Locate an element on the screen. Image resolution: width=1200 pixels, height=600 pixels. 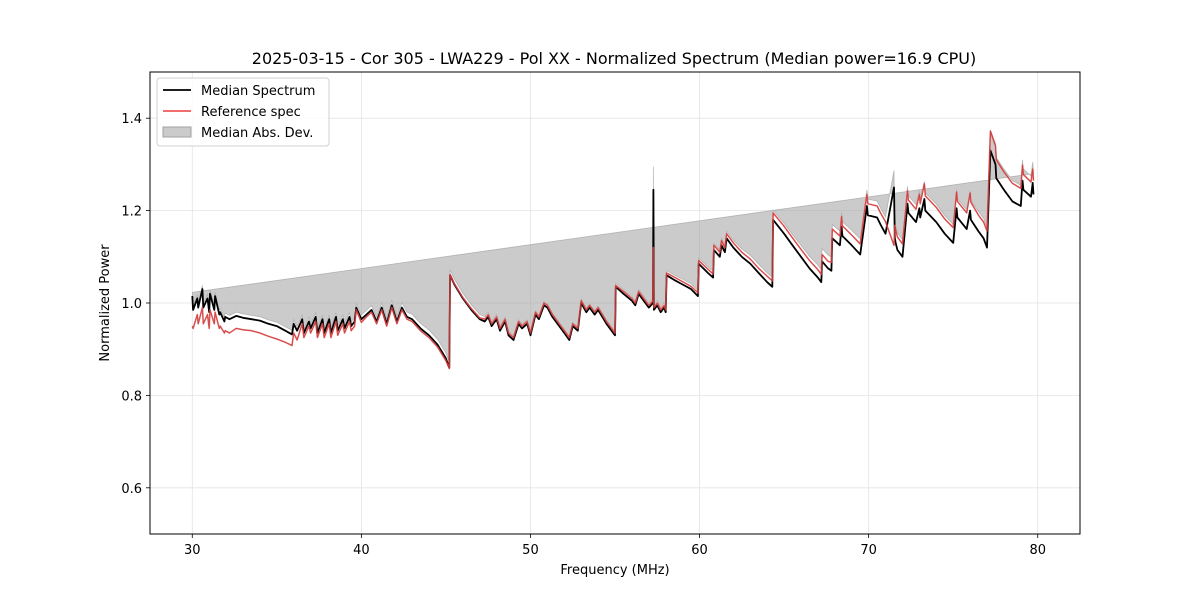
x-tick-label: 30 is located at coordinates (192, 550).